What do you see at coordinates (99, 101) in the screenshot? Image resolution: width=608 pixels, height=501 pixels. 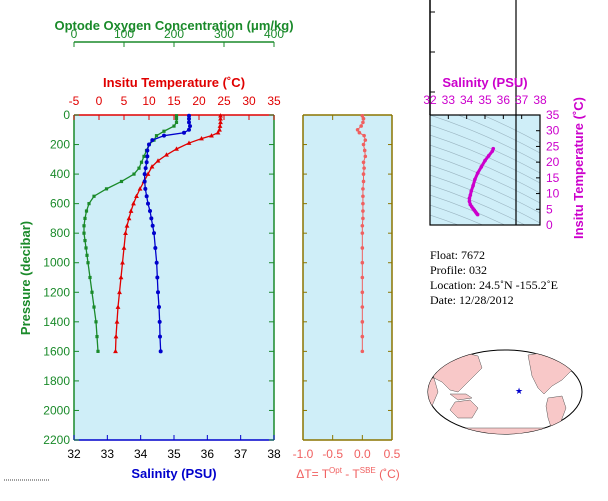 I see `temperature-tick-label: 0` at bounding box center [99, 101].